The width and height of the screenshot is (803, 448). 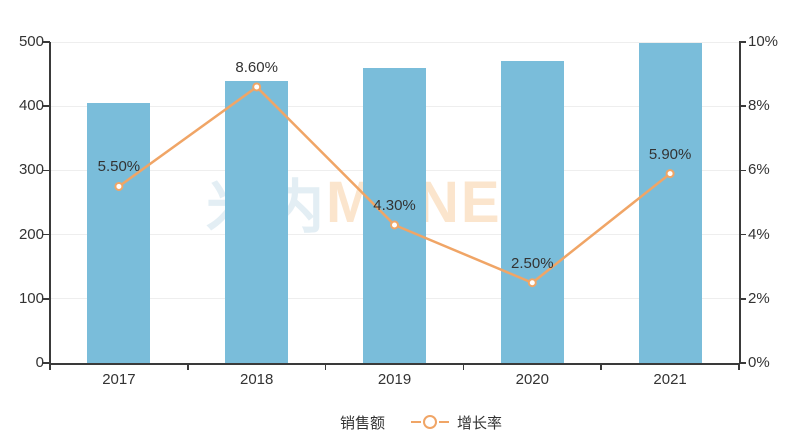 What do you see at coordinates (31, 41) in the screenshot?
I see `left-axis-label: 500` at bounding box center [31, 41].